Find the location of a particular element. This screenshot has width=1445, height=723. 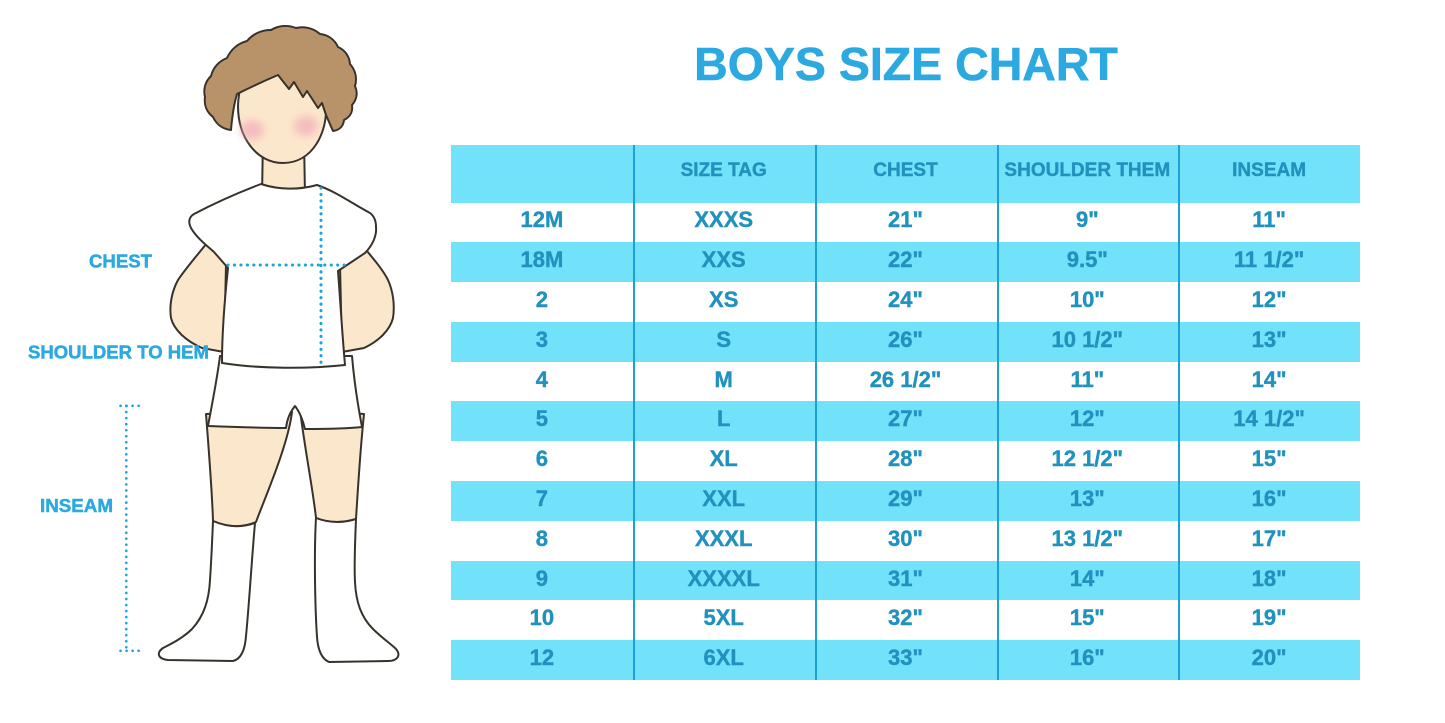

svg-text: CHEST is located at coordinates (121, 261).